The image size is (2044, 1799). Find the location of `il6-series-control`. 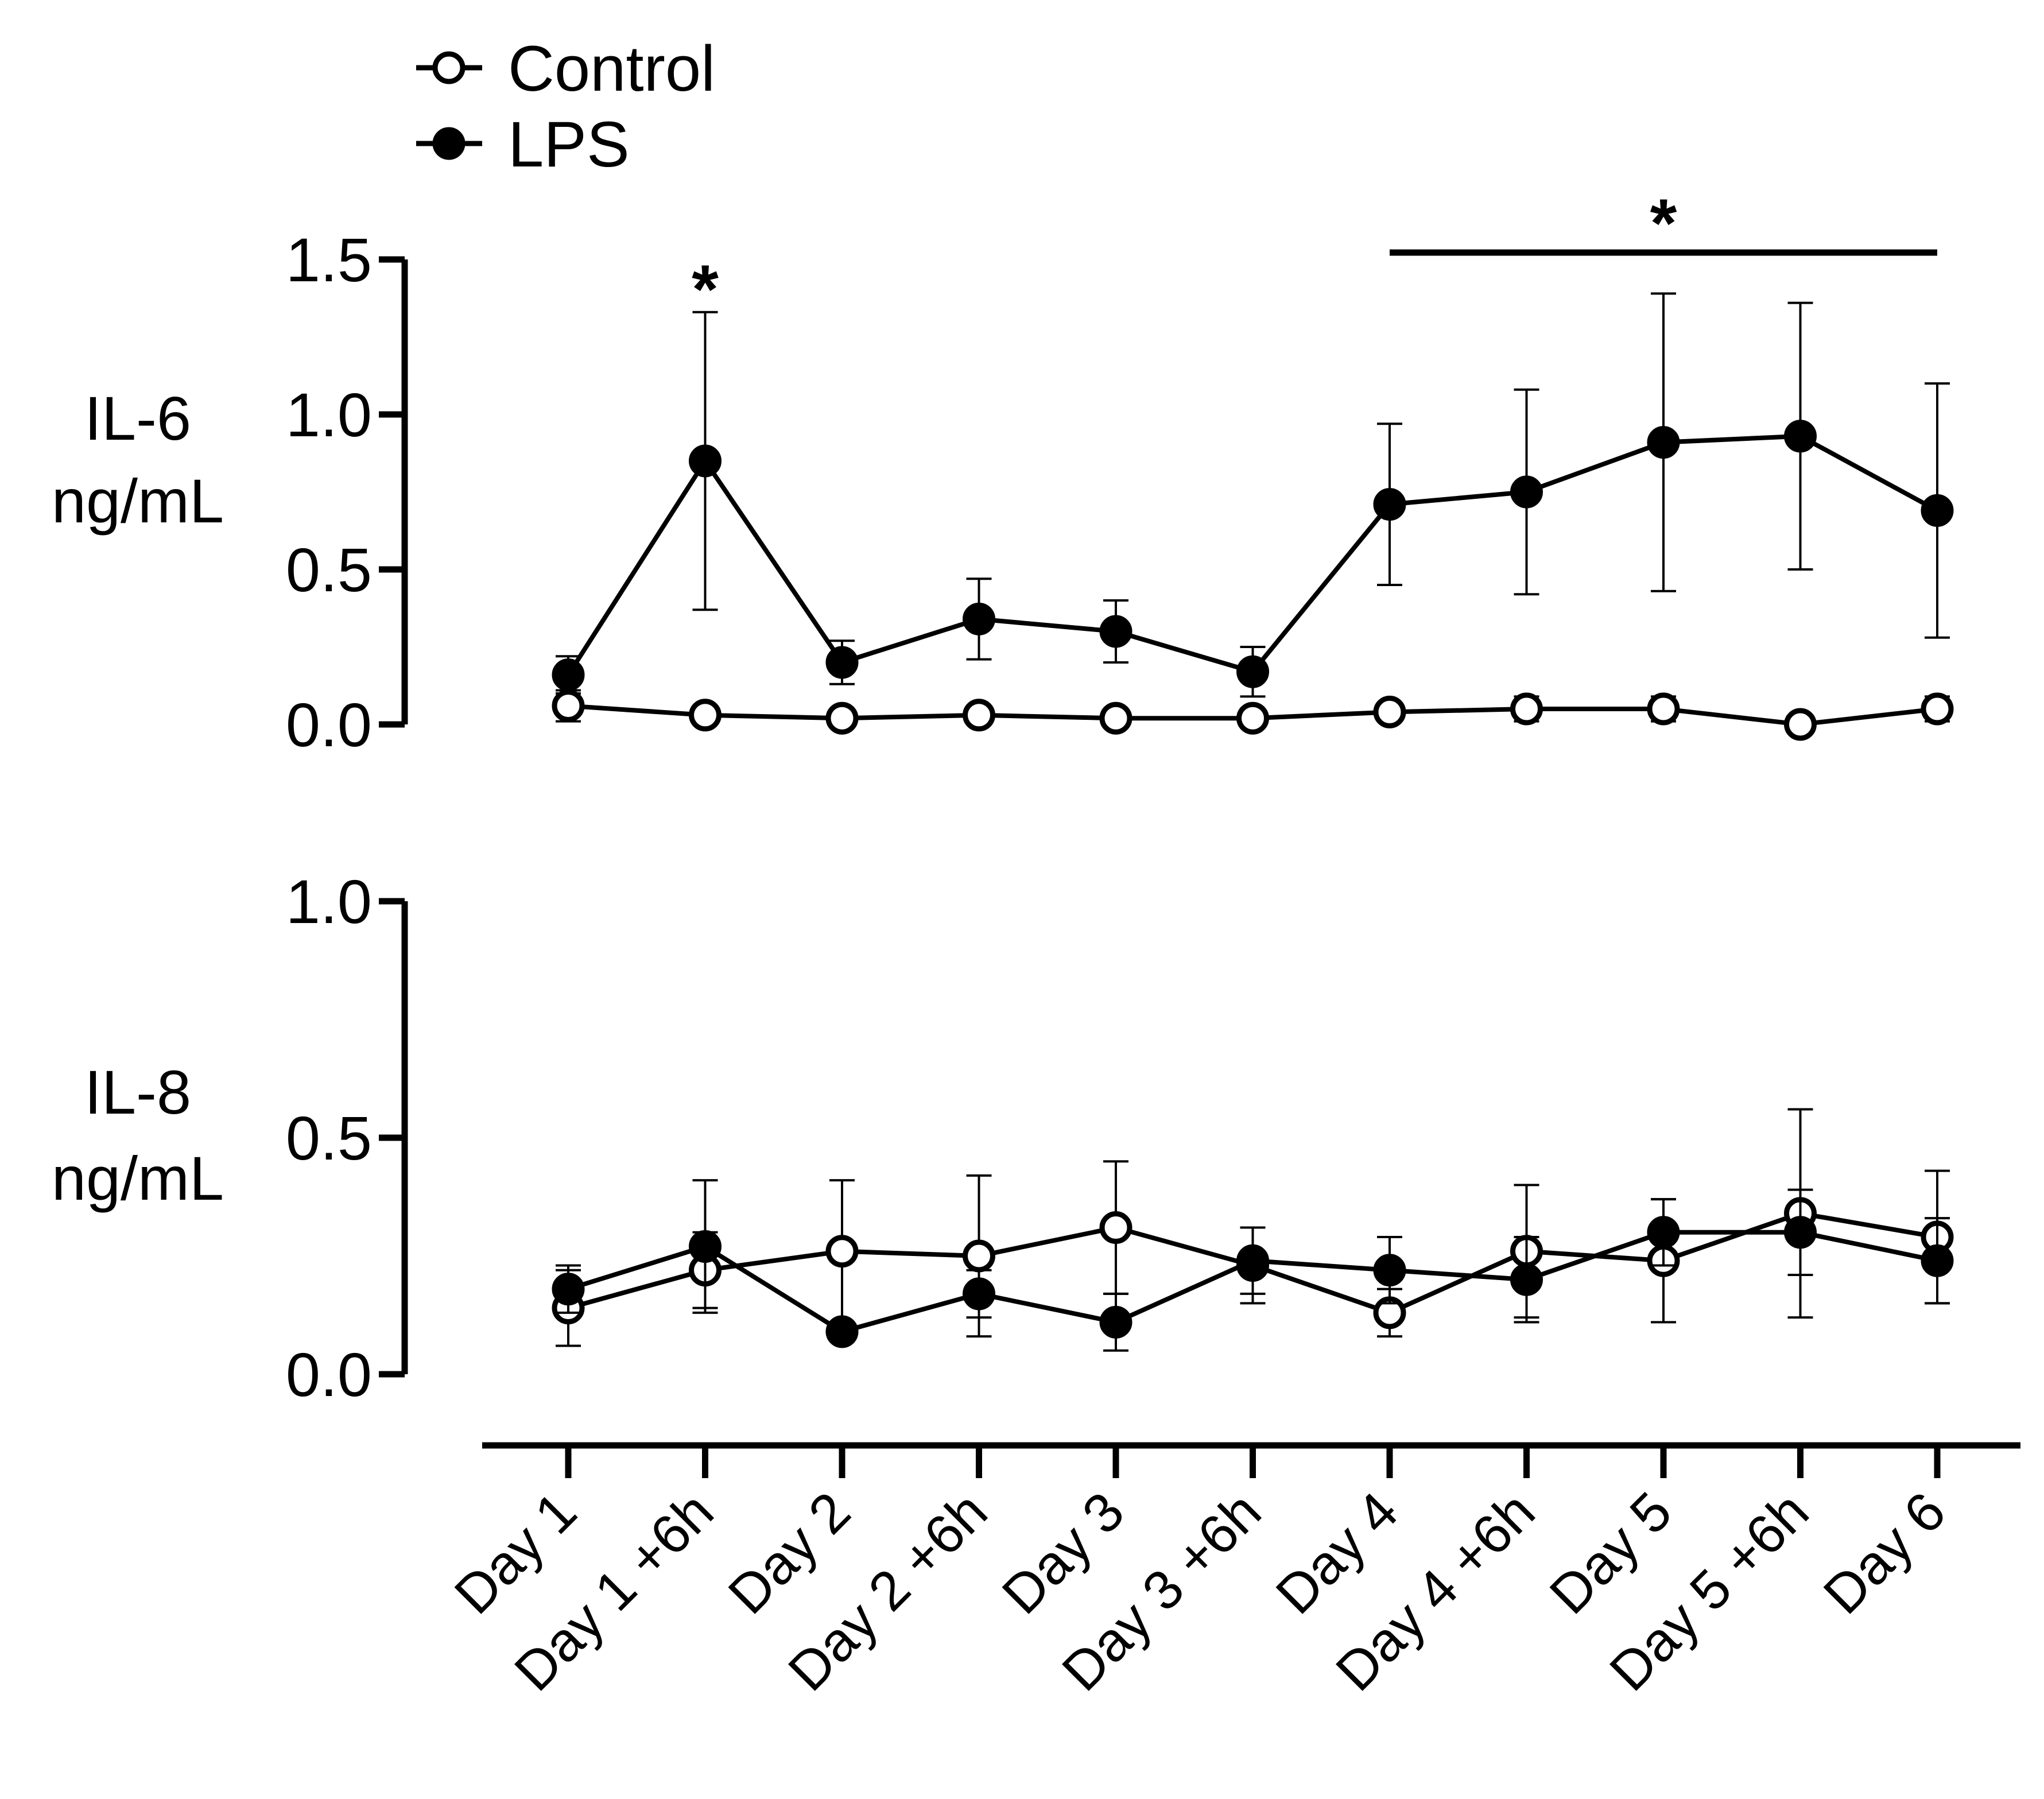

il6-series-control is located at coordinates (1253, 715).